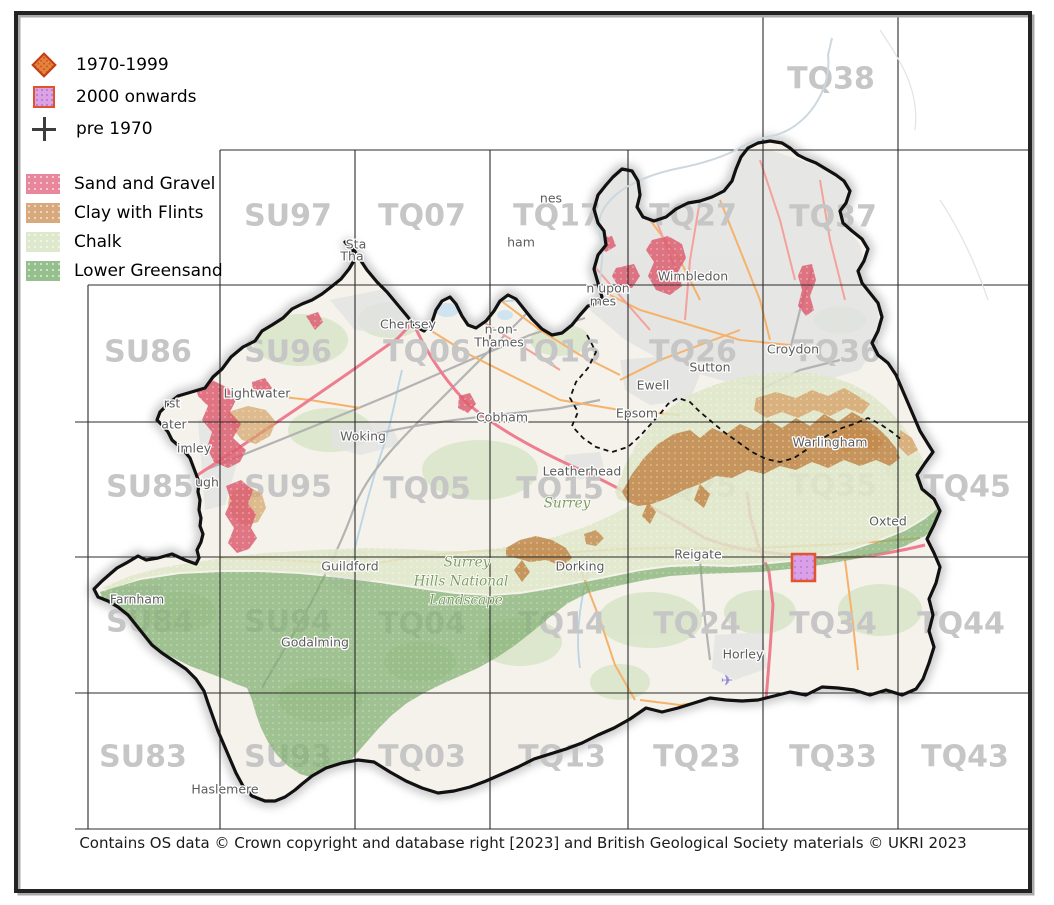 Image resolution: width=1054 pixels, height=905 pixels. What do you see at coordinates (150, 487) in the screenshot?
I see `grid-square-label: SU85` at bounding box center [150, 487].